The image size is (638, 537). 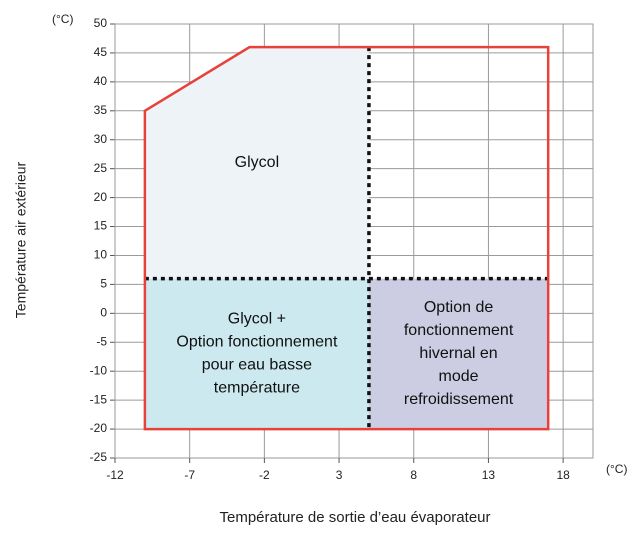 What do you see at coordinates (99, 399) in the screenshot?
I see `y-tick-label: -15` at bounding box center [99, 399].